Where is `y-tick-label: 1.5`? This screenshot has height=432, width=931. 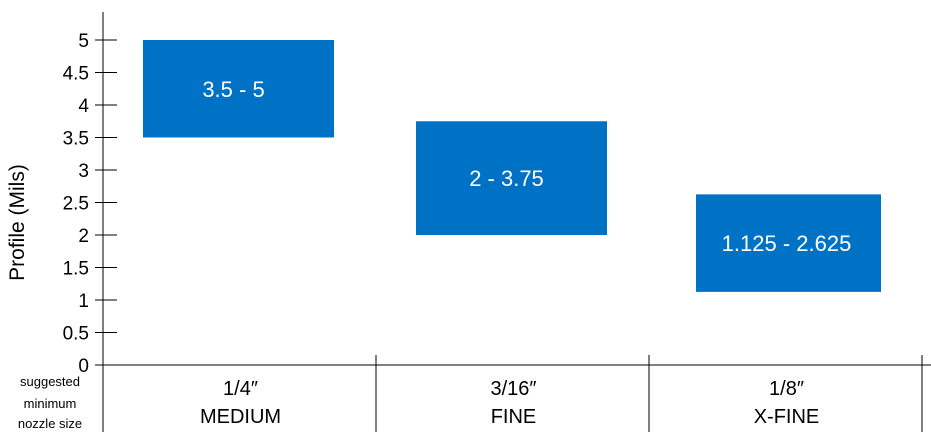 y-tick-label: 1.5 is located at coordinates (76, 269).